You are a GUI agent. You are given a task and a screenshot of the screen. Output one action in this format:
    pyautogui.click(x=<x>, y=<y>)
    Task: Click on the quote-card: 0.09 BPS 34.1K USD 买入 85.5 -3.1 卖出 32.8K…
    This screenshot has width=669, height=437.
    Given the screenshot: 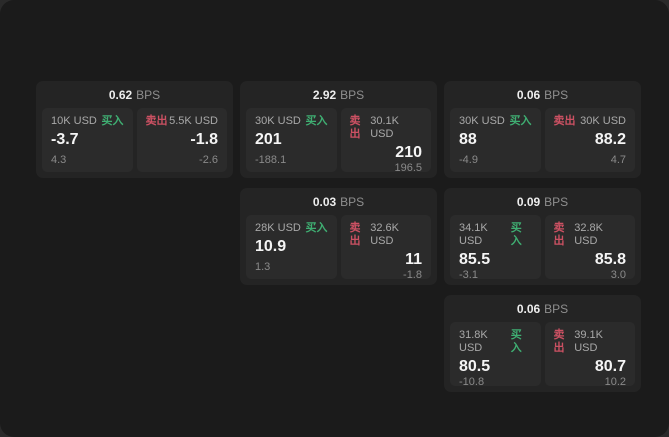 What is the action you would take?
    pyautogui.click(x=542, y=236)
    